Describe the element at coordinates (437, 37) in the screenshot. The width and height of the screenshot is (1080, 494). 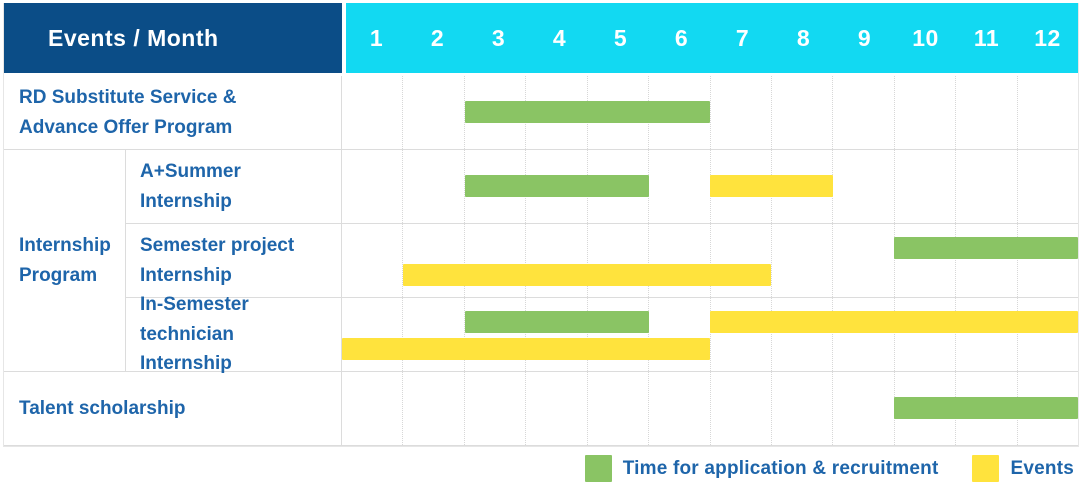
I see `month-header-2: 2` at that location.